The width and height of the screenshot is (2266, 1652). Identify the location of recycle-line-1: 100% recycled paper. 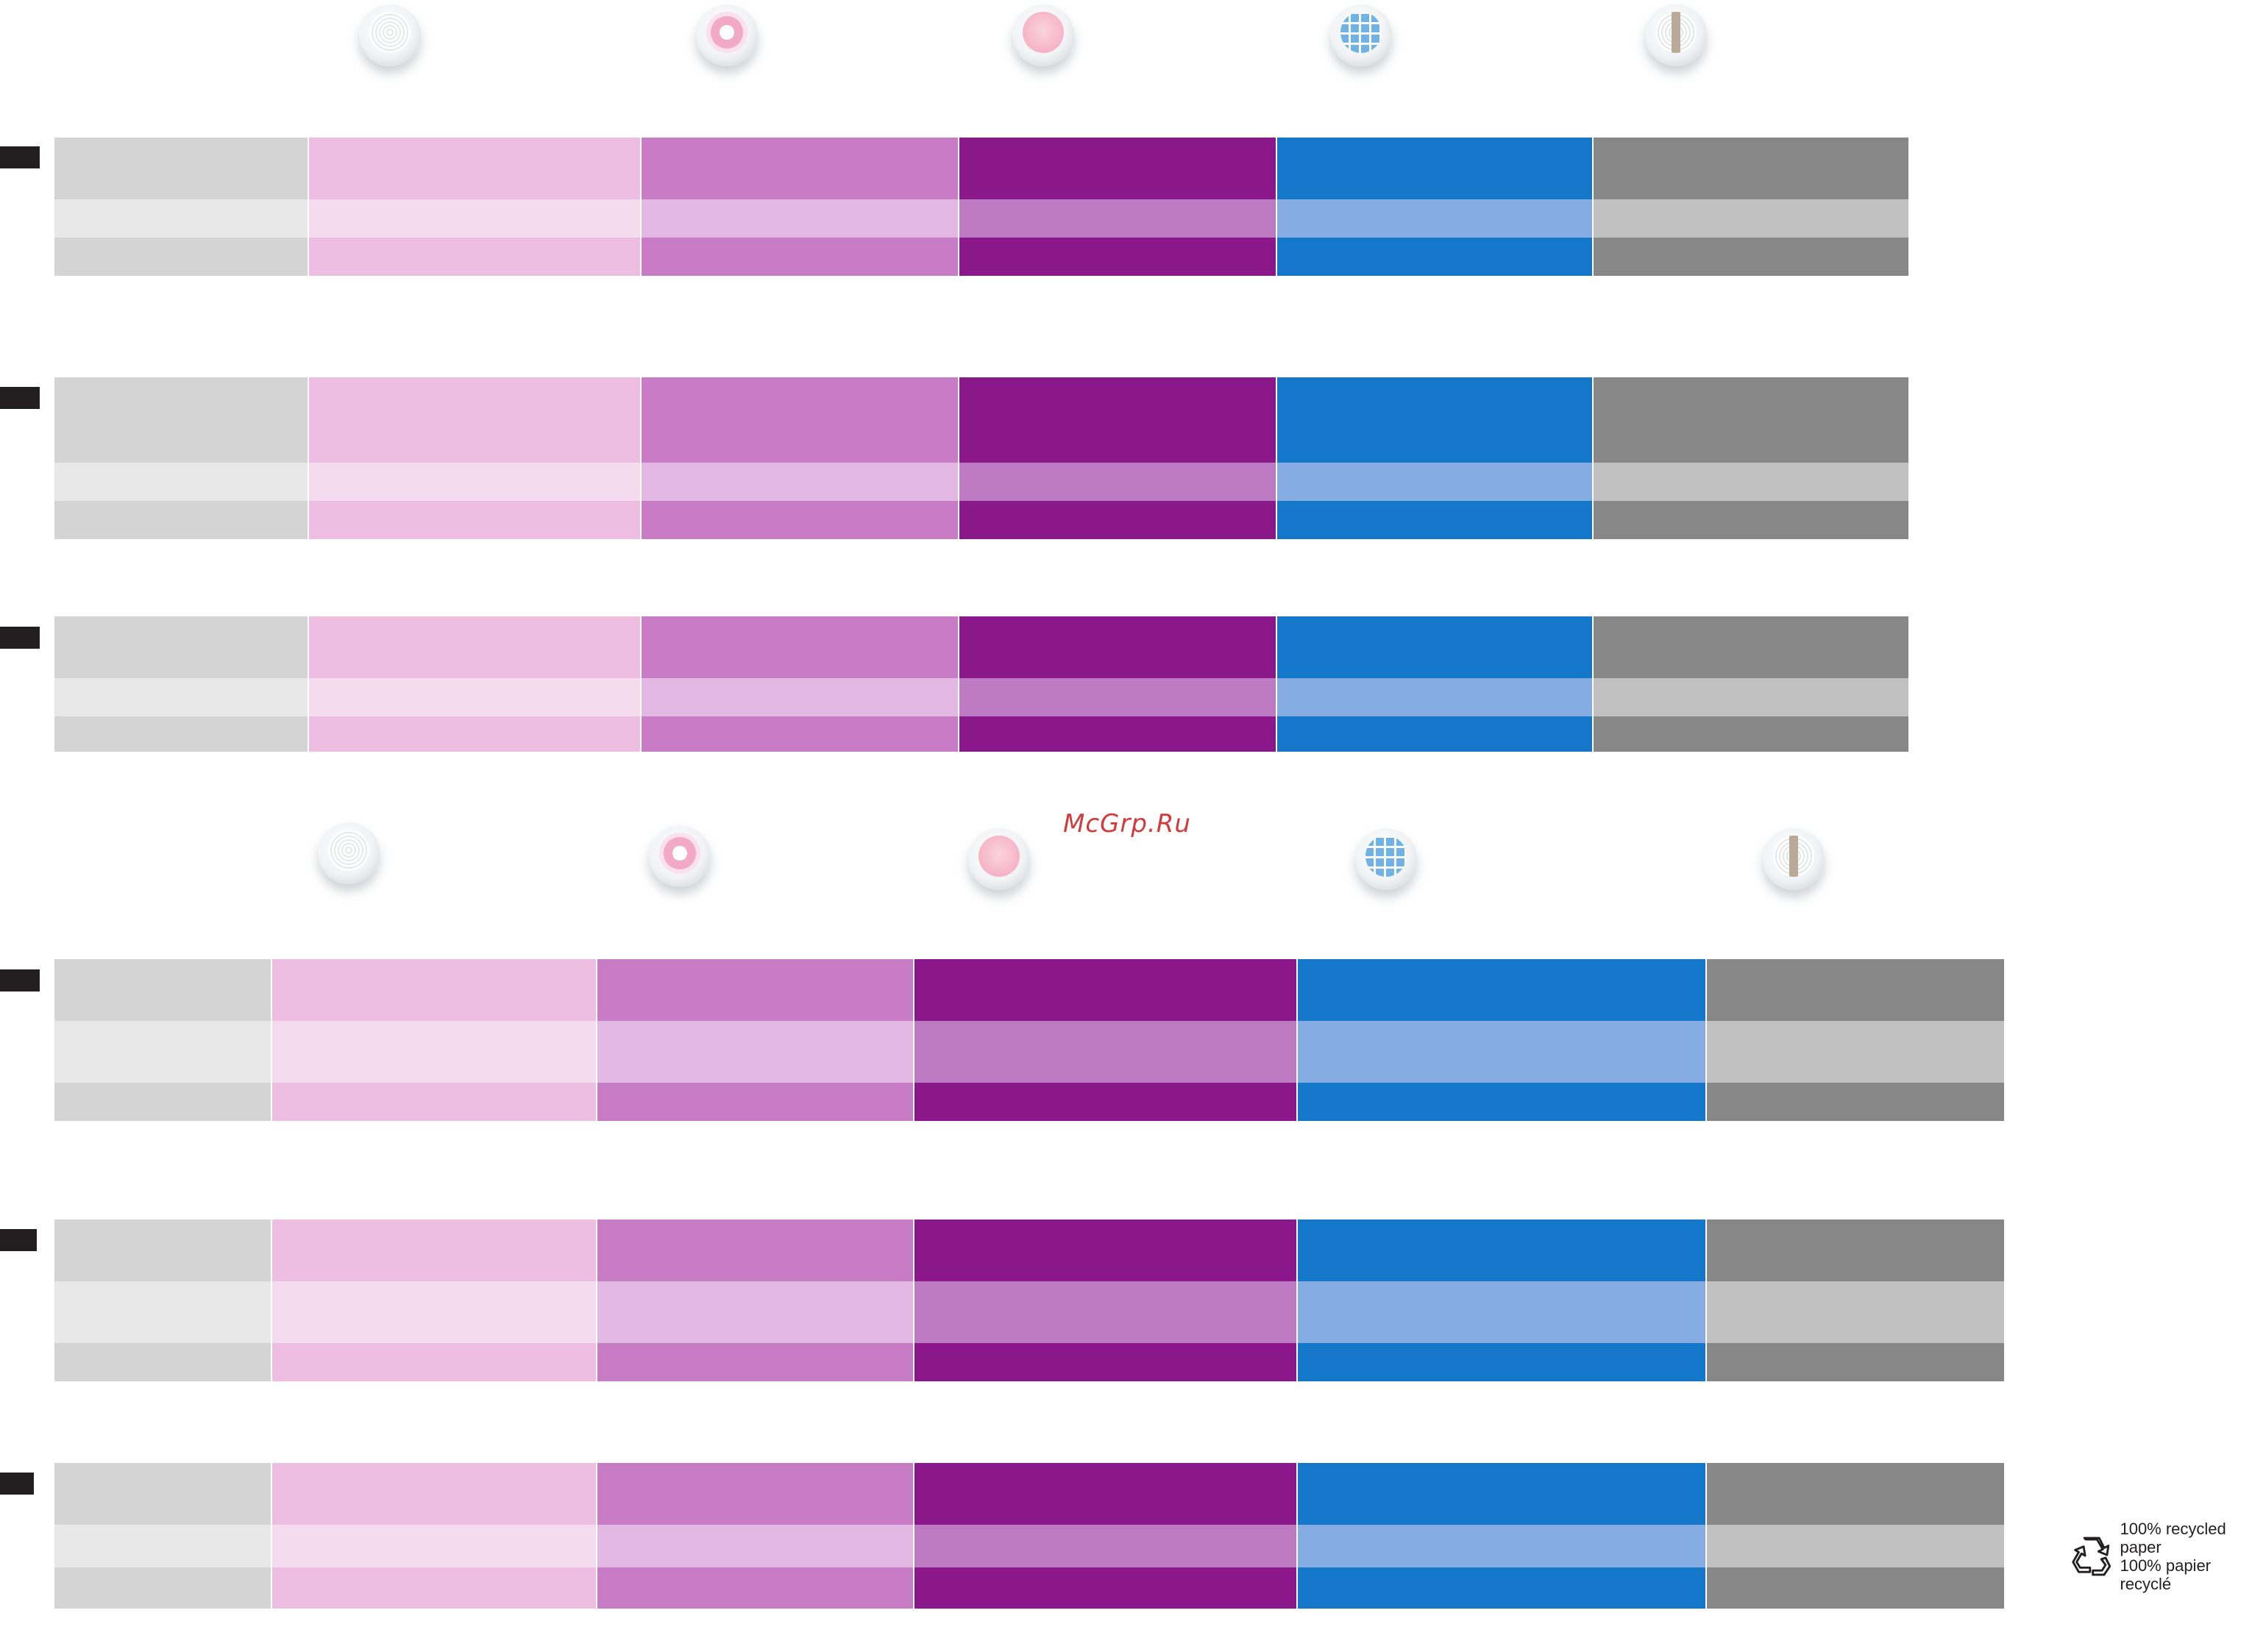
(2173, 1538).